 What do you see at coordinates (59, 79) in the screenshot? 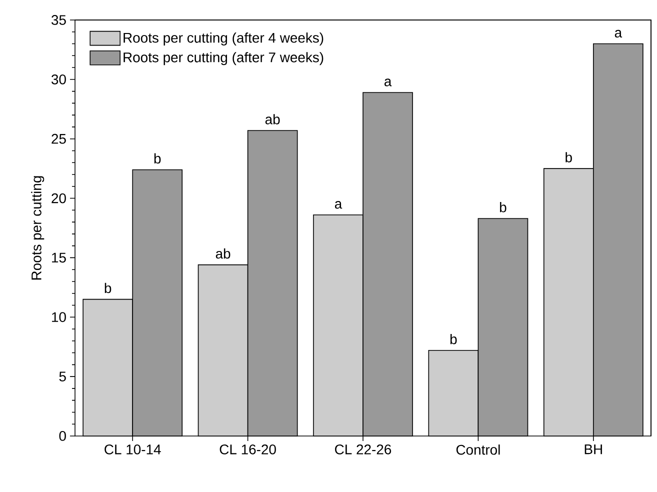
I see `y-tick-label: 30` at bounding box center [59, 79].